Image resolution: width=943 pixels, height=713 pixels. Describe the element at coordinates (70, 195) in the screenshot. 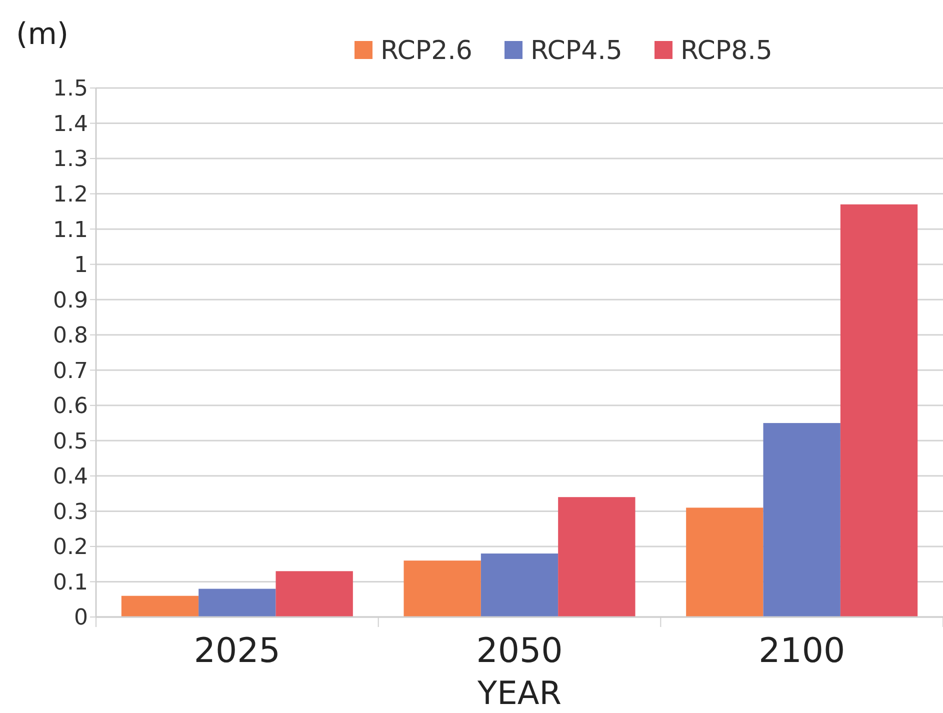

I see `y-tick-label: 1.2` at that location.